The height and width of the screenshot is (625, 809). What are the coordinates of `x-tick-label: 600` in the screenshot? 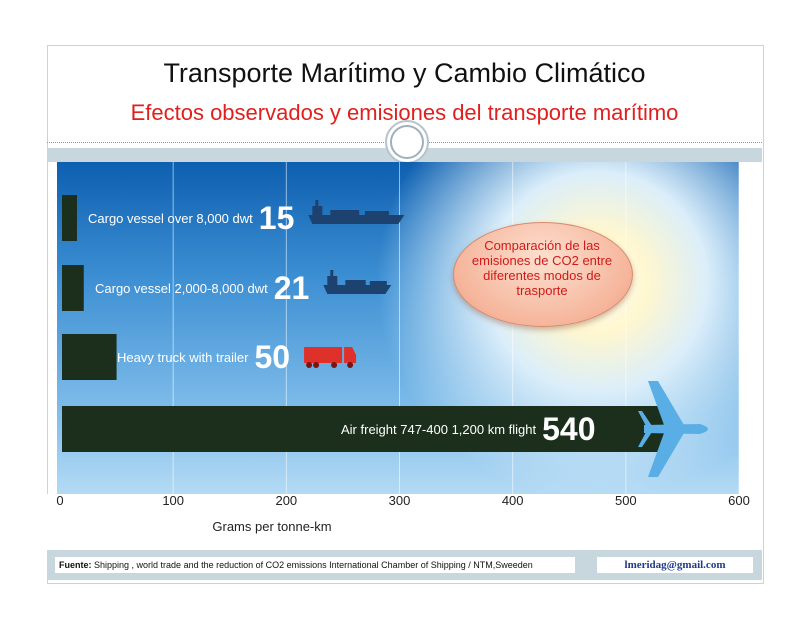 It's located at (739, 500).